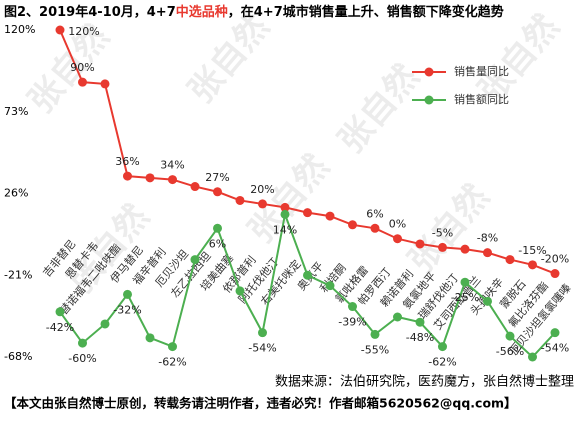 Image resolution: width=581 pixels, height=422 pixels. I want to click on data-label: -60%, so click(82, 358).